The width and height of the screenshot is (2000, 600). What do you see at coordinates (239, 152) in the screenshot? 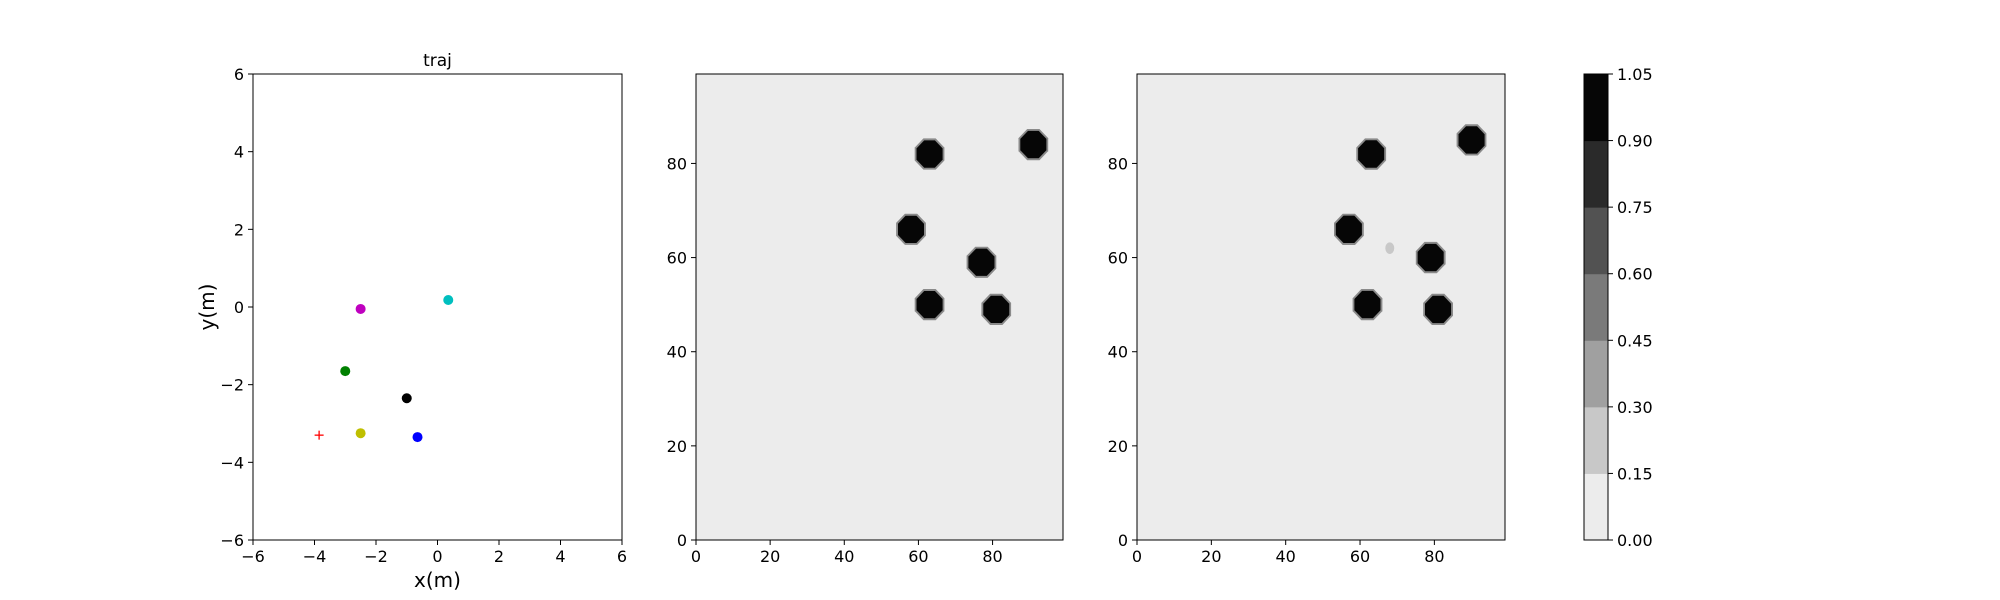
I see `y-tick-label: 4` at bounding box center [239, 152].